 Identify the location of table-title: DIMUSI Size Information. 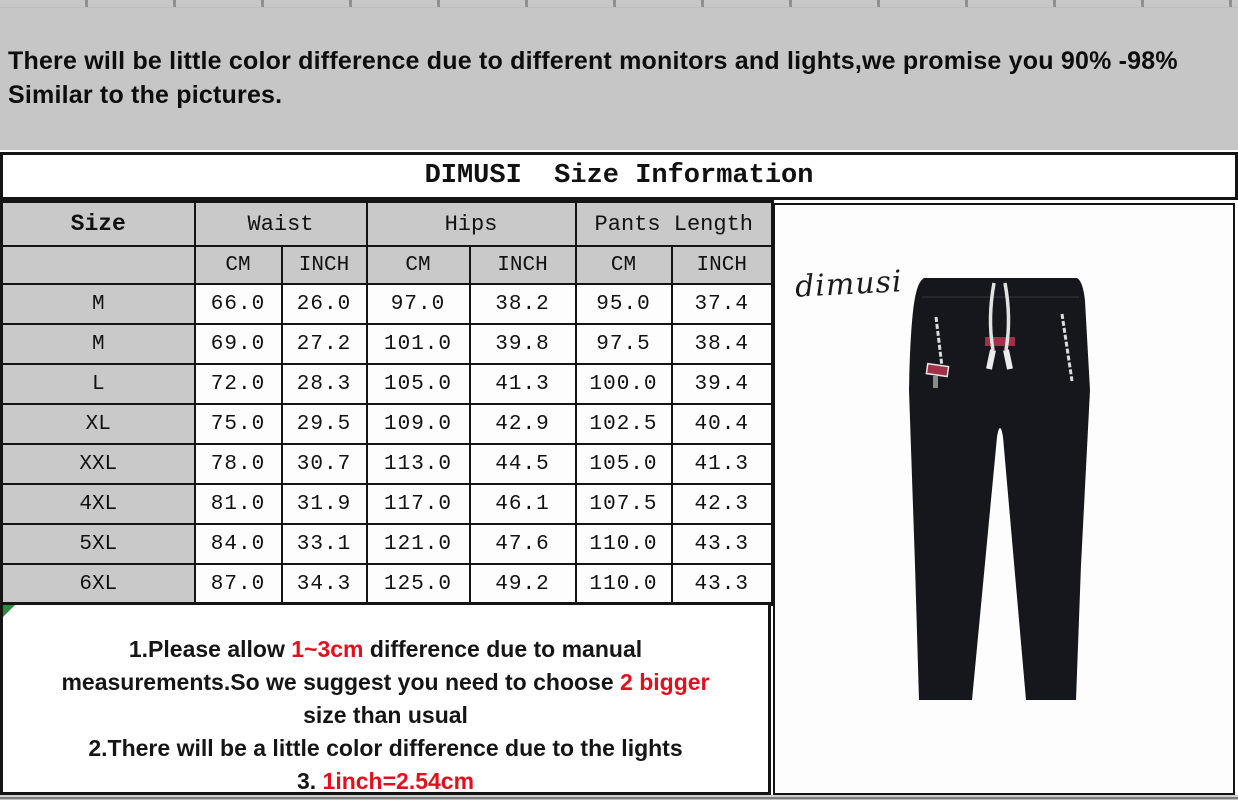
(619, 176).